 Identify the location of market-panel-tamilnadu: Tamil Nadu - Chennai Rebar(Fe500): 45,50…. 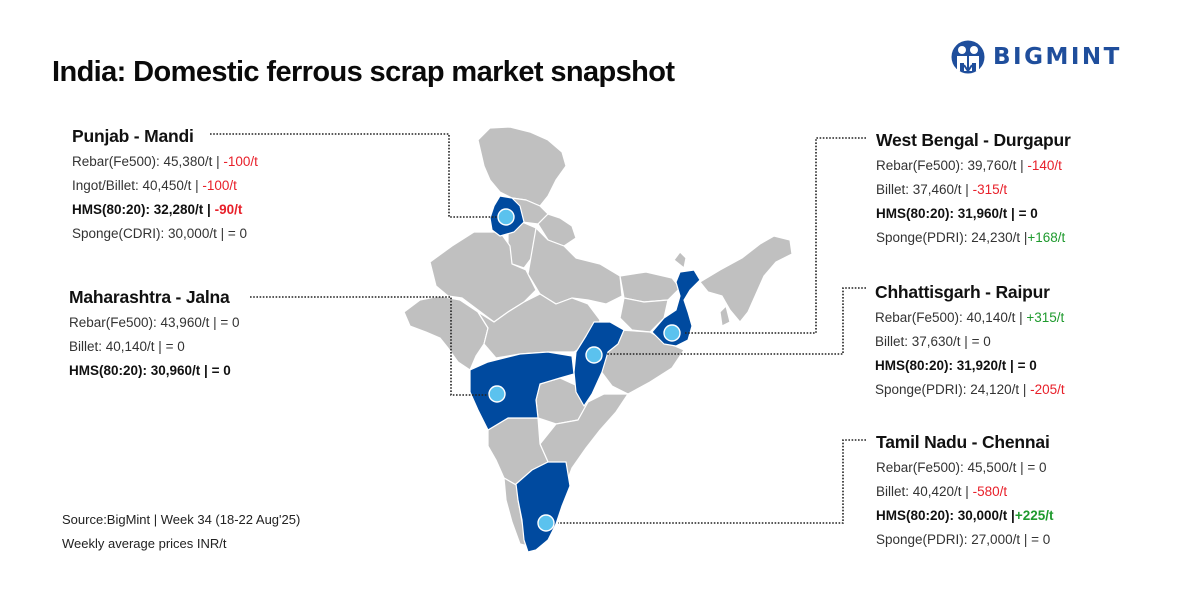
(965, 494).